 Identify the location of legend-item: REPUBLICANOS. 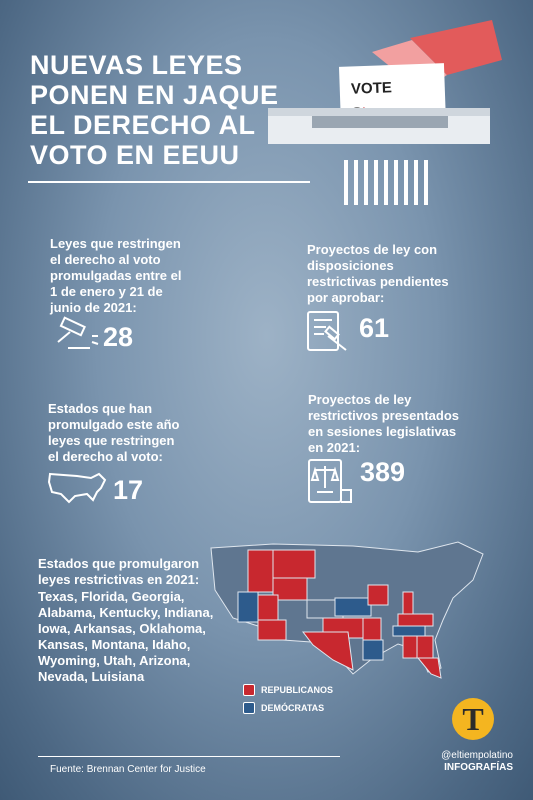
(288, 690).